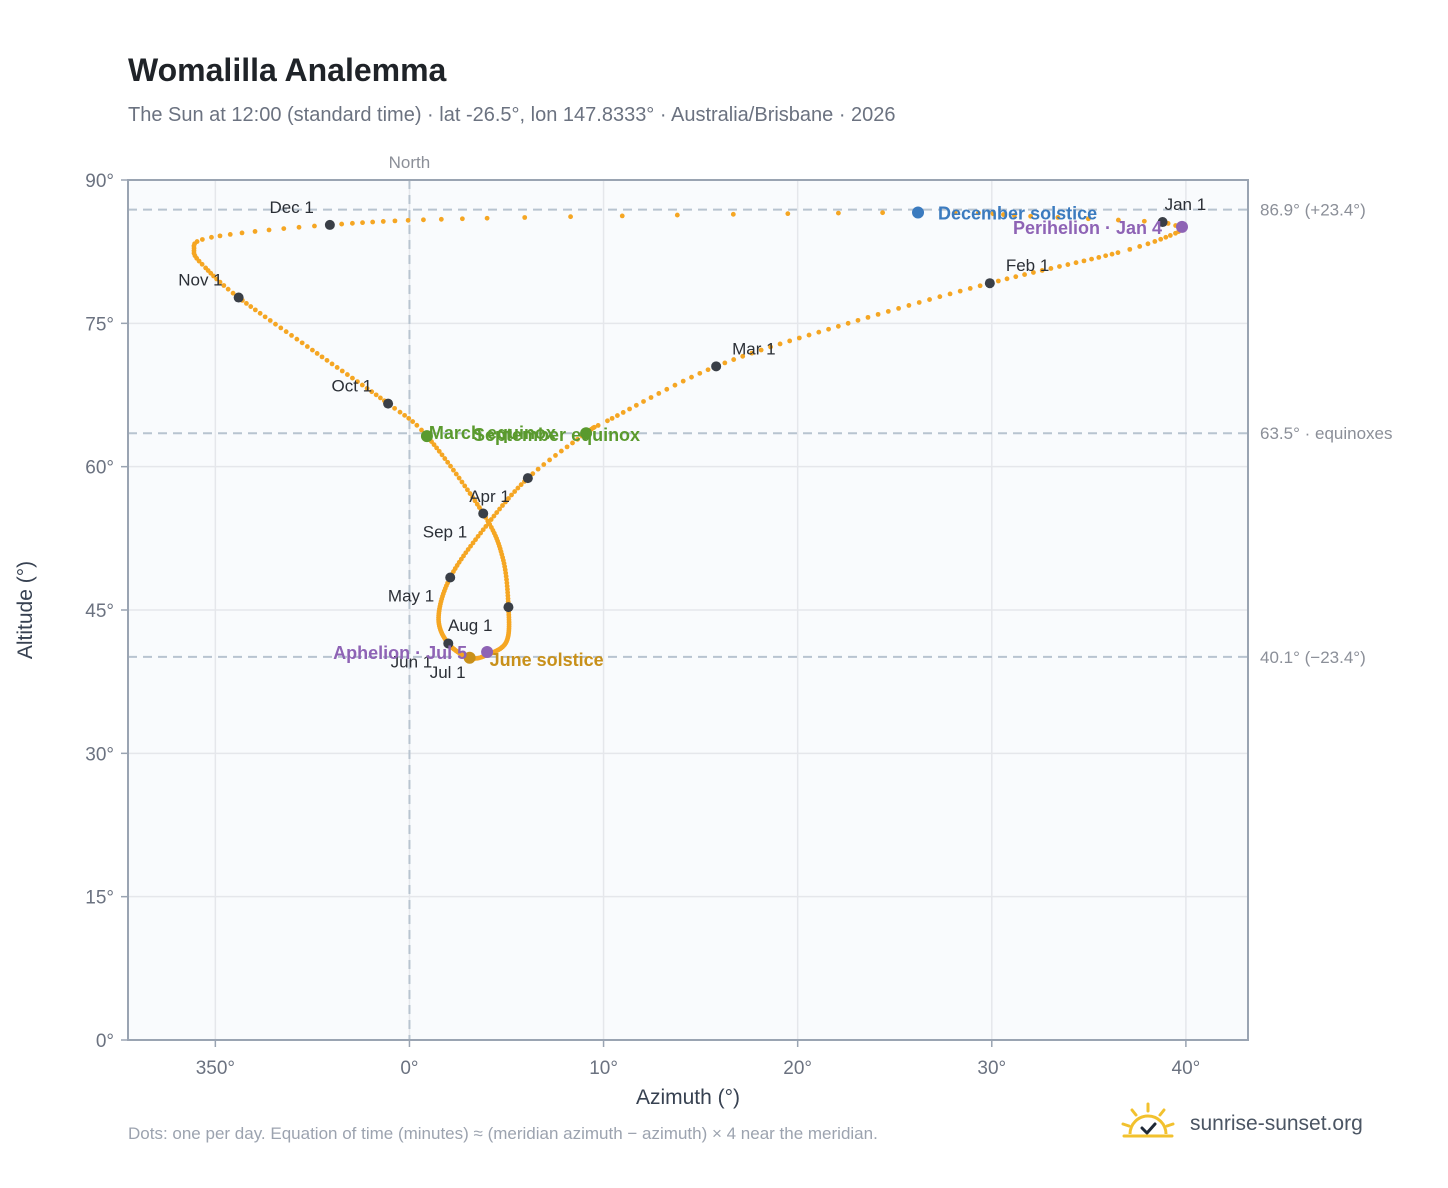 The width and height of the screenshot is (1448, 1188). I want to click on x-tick-label: 350°, so click(215, 1068).